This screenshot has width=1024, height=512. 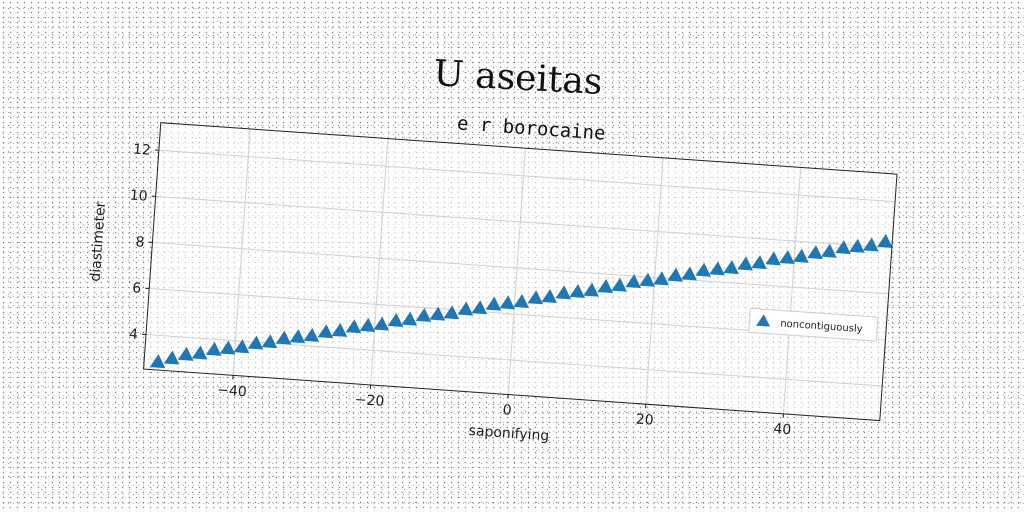 I want to click on legend: noncontiguously, so click(x=813, y=324).